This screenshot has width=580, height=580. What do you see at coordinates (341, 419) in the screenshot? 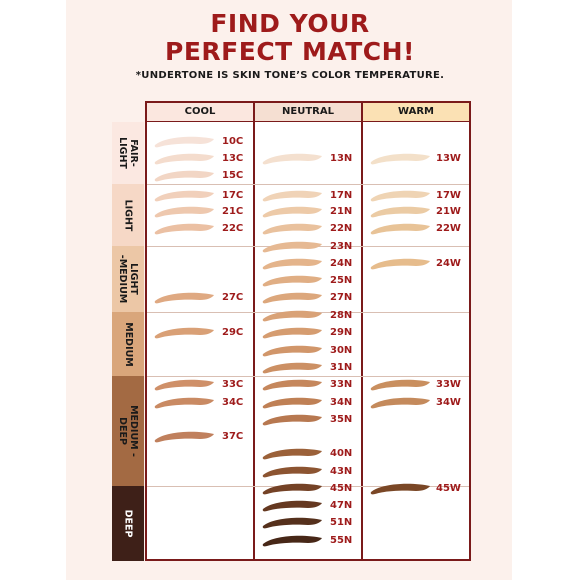
I see `shade-code: 35N` at bounding box center [341, 419].